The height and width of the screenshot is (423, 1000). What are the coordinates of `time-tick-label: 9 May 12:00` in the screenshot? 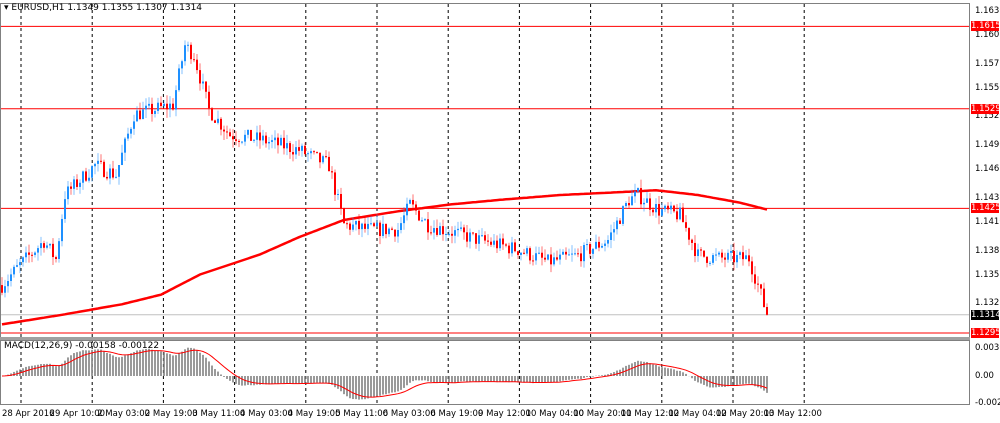 It's located at (504, 414).